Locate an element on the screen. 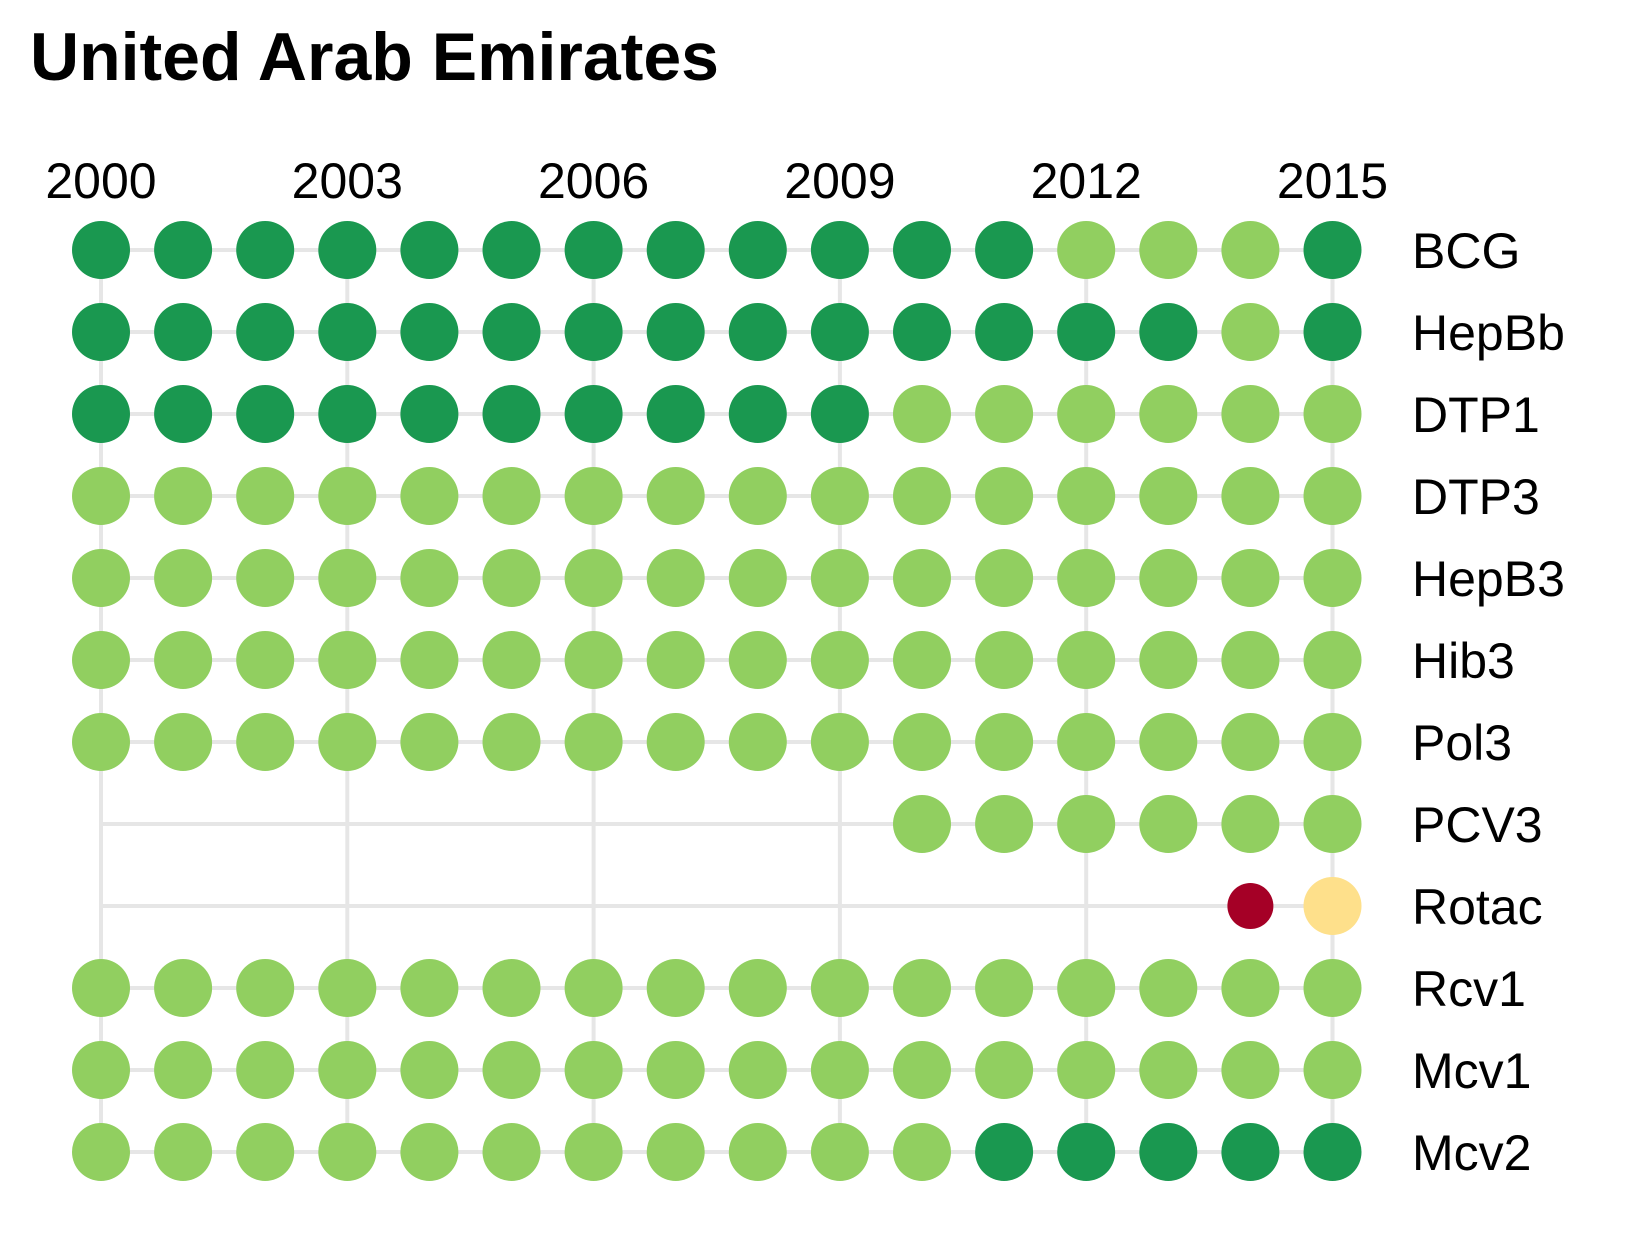 The width and height of the screenshot is (1630, 1236). vaccine-label: Mcv1 is located at coordinates (1471, 1071).